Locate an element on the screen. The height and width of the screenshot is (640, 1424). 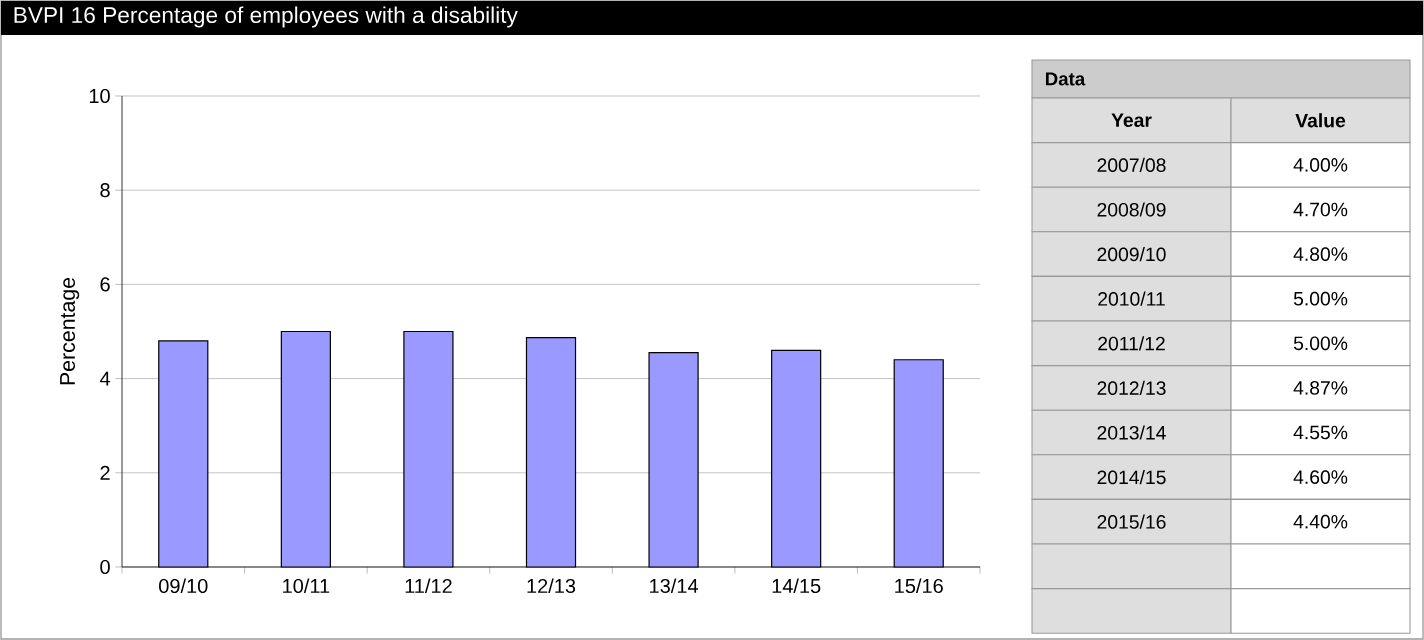
y-tick-label: 2 is located at coordinates (105, 472).